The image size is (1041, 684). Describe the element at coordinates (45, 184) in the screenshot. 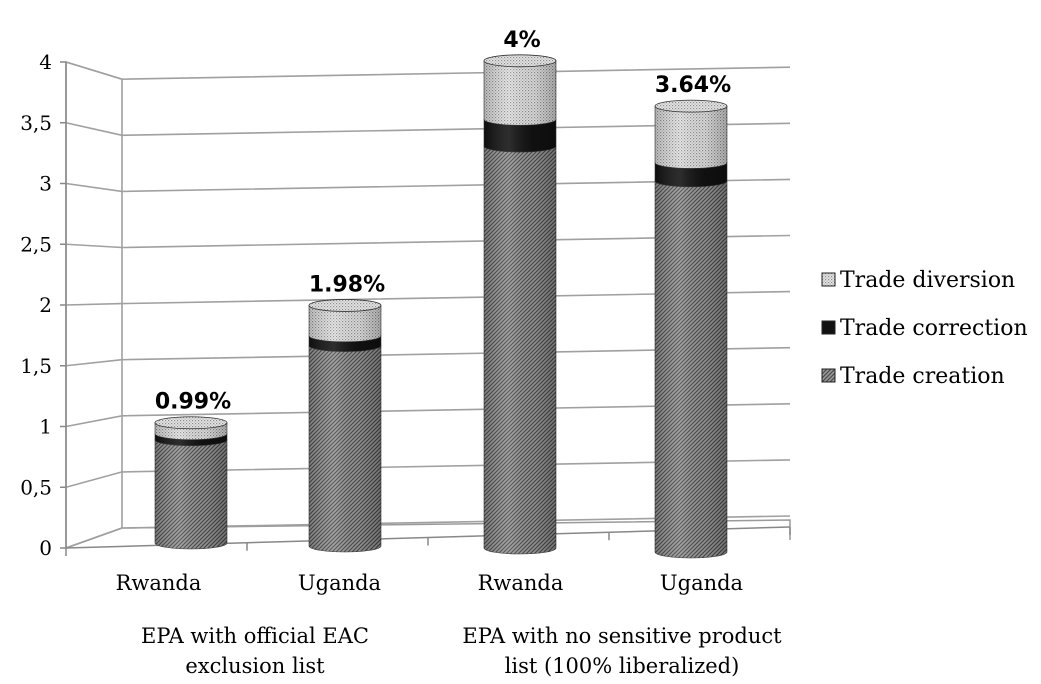

I see `y-tick-label: 3` at that location.